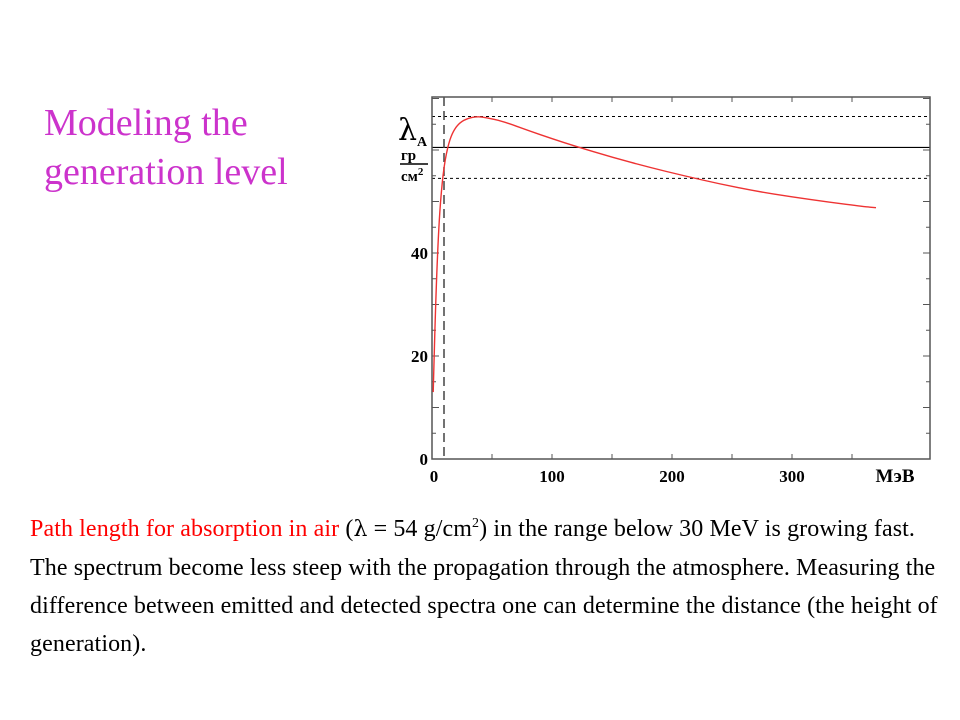  Describe the element at coordinates (407, 130) in the screenshot. I see `y-axis-lambda: λ` at that location.